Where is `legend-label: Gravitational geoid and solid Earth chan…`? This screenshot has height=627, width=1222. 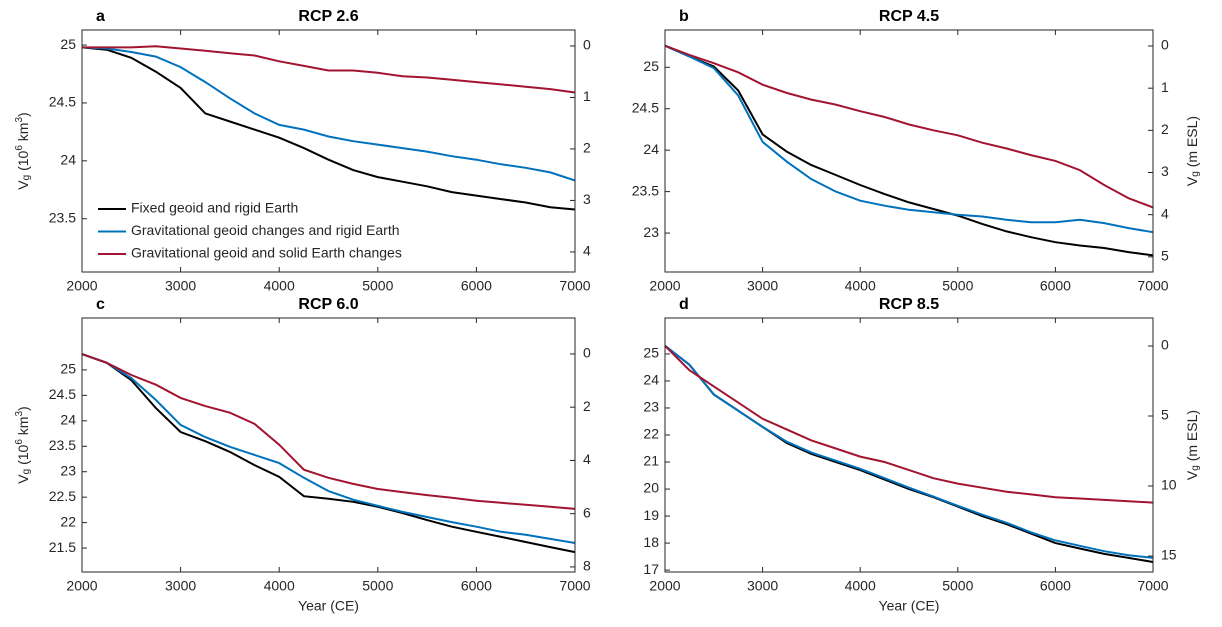 legend-label: Gravitational geoid and solid Earth chan… is located at coordinates (266, 253).